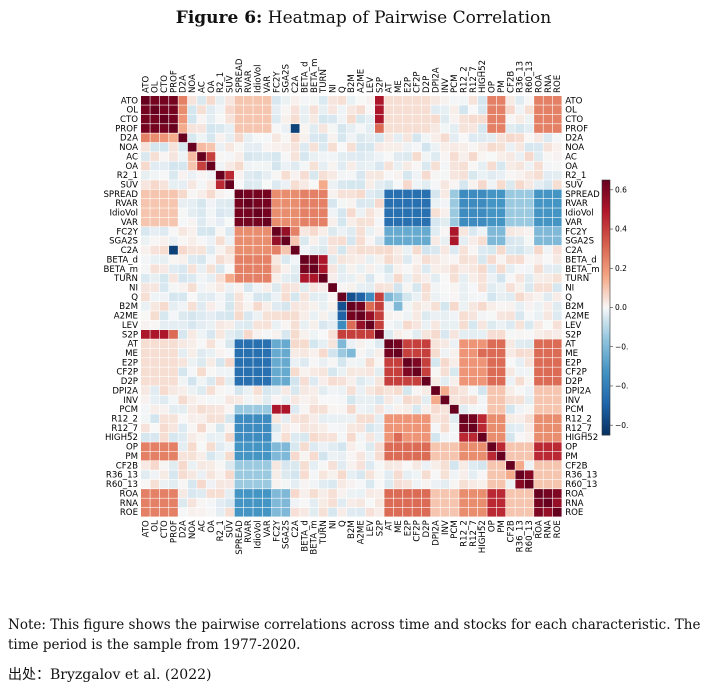  I want to click on column-label-bottom: CF2P, so click(418, 531).